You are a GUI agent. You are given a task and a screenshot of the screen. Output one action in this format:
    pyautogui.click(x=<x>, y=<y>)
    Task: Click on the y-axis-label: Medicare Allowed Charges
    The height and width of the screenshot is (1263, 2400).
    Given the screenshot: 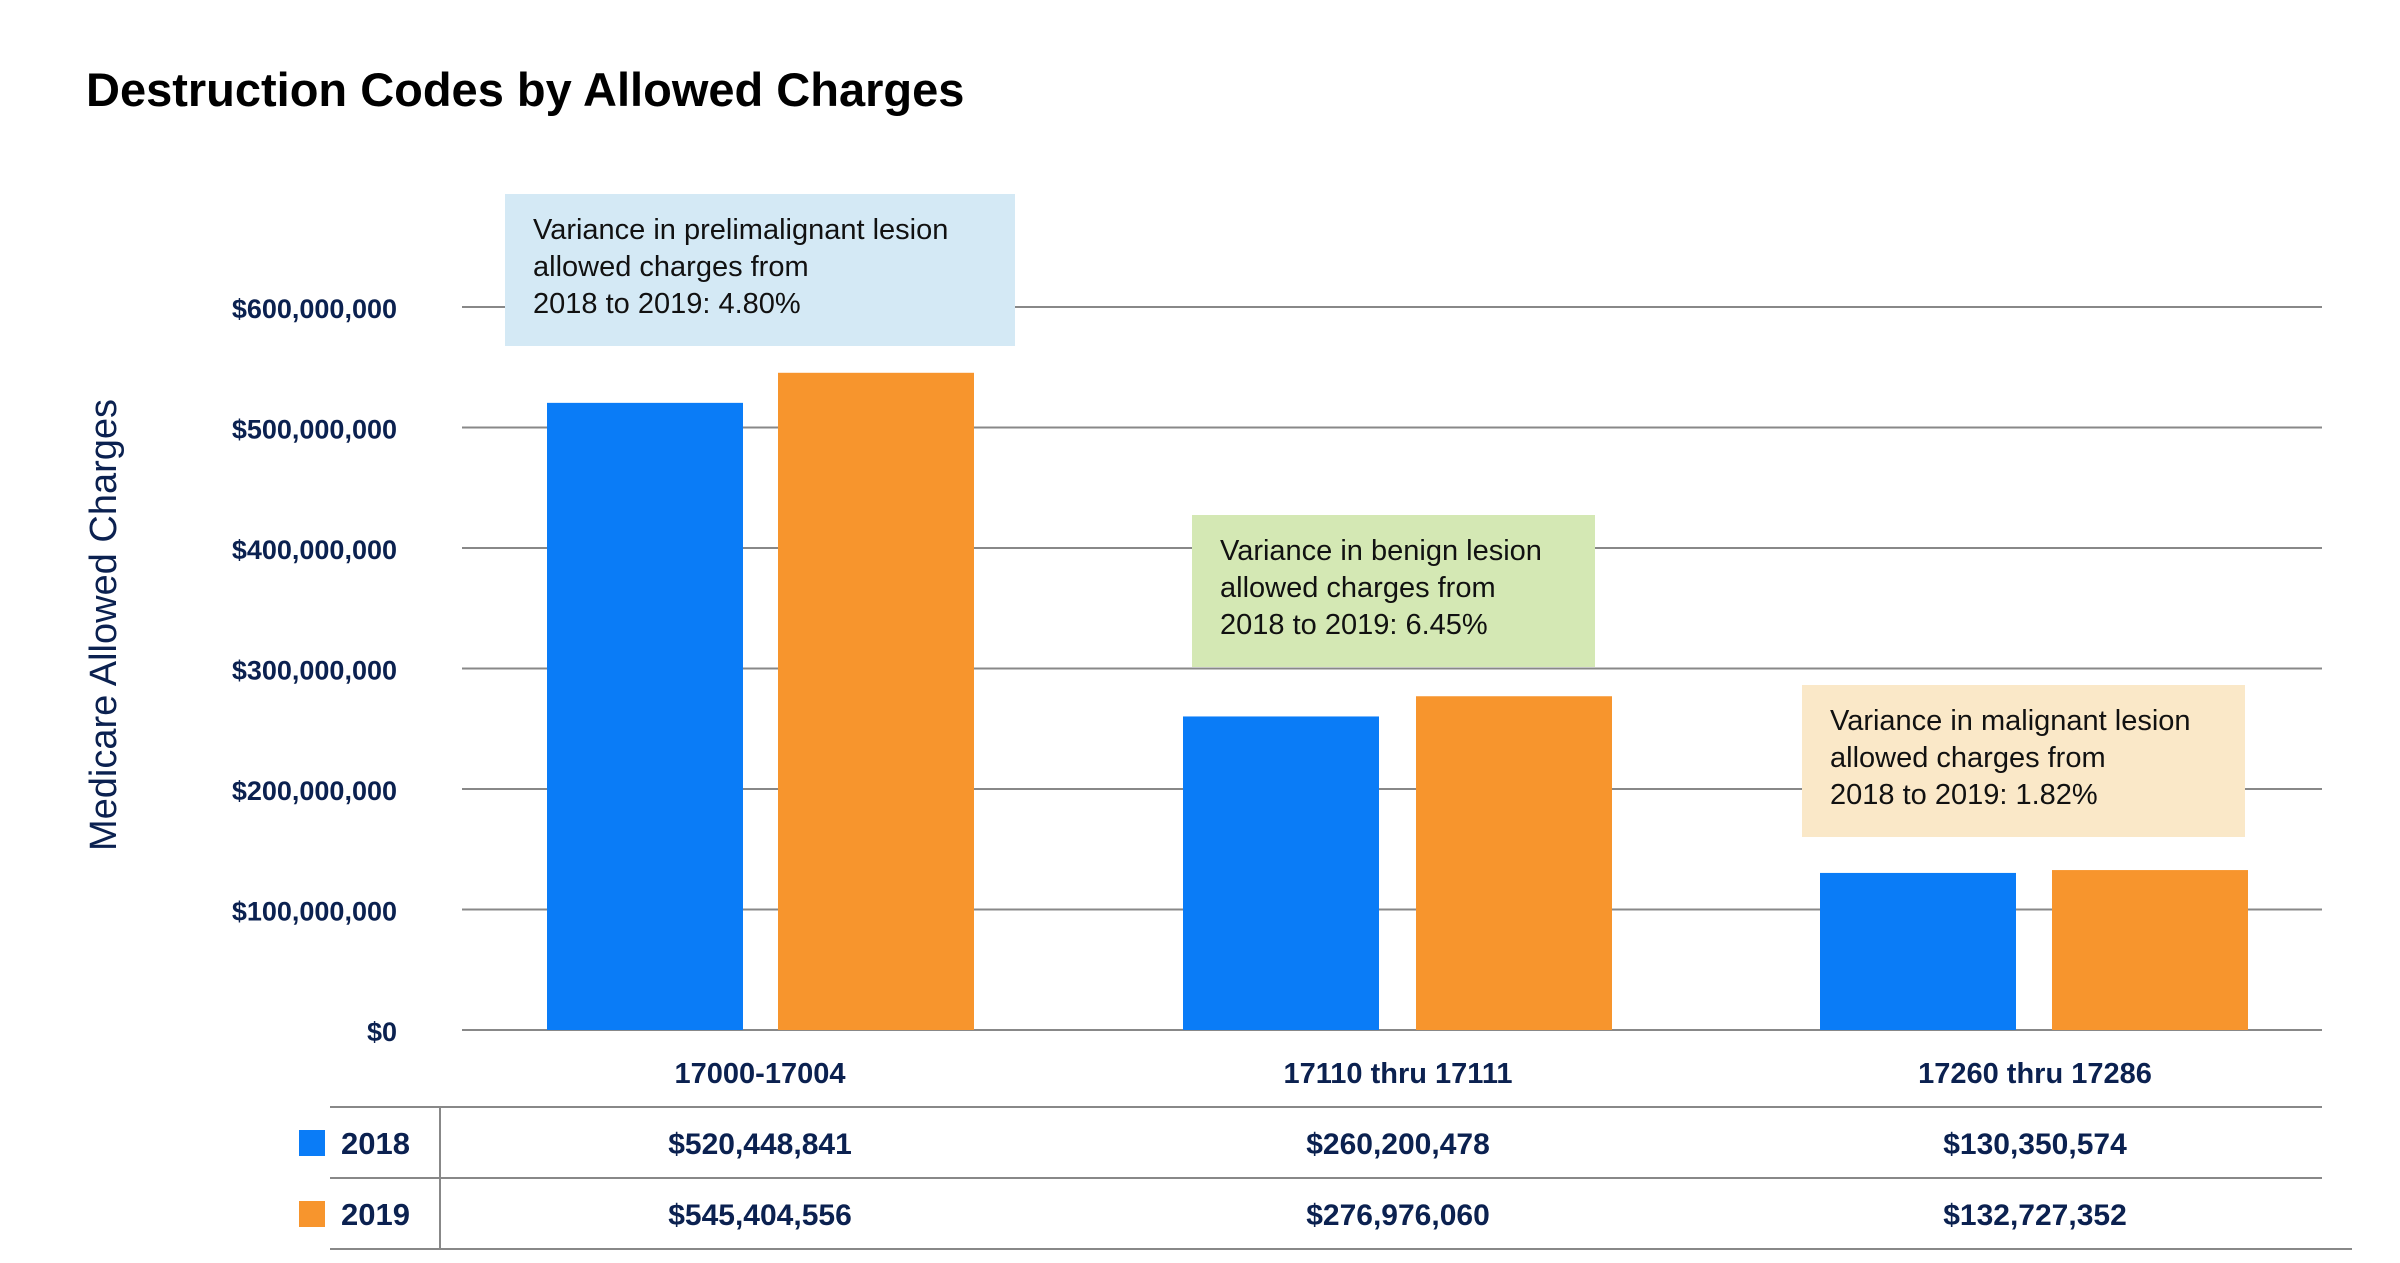 What is the action you would take?
    pyautogui.click(x=104, y=625)
    